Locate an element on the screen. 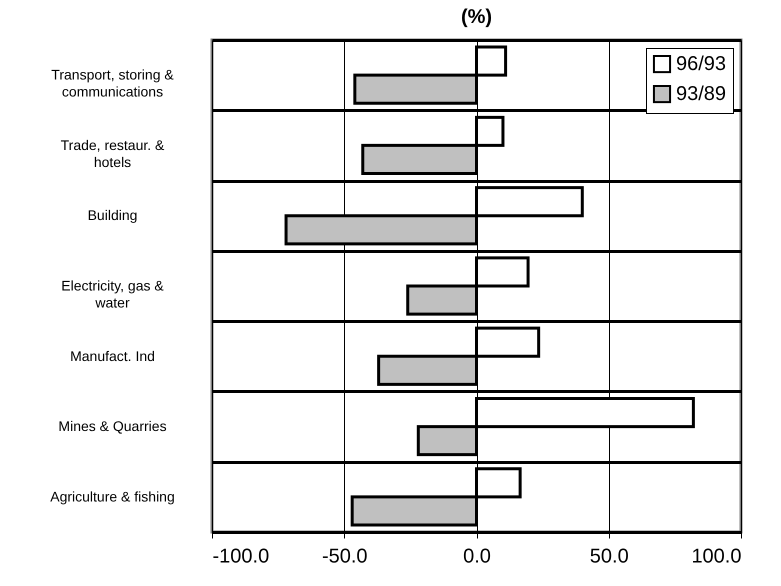  y-tick-label: Manufact. Ind is located at coordinates (112, 356).